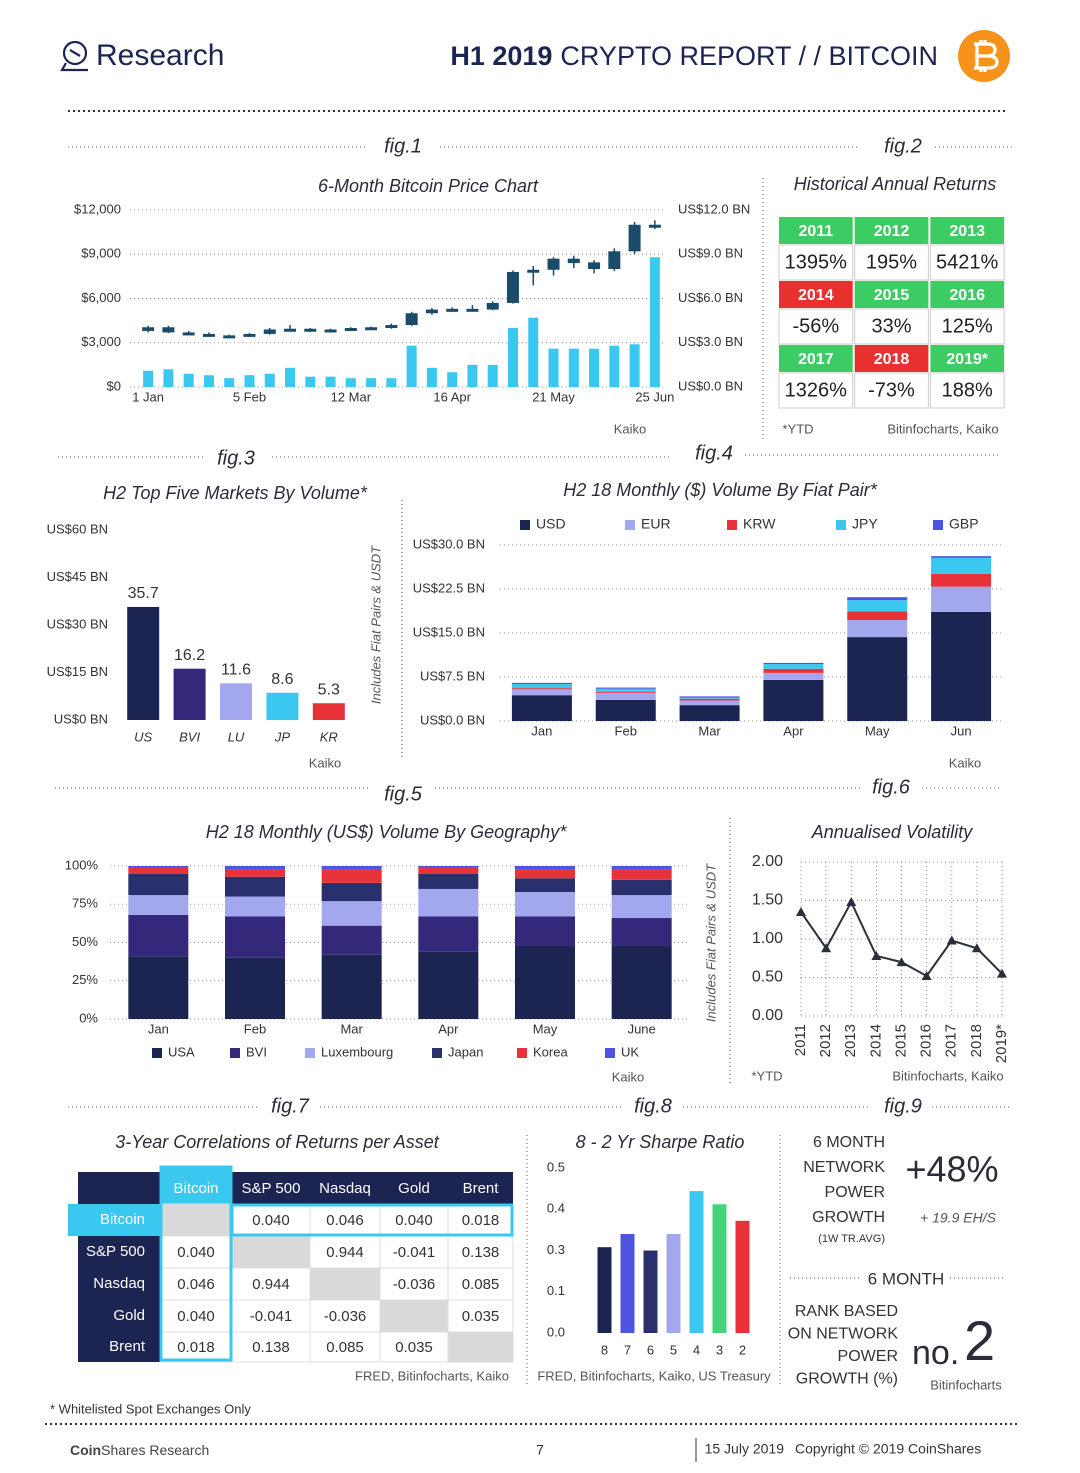  I want to click on x-tick-label: 2014, so click(875, 1040).